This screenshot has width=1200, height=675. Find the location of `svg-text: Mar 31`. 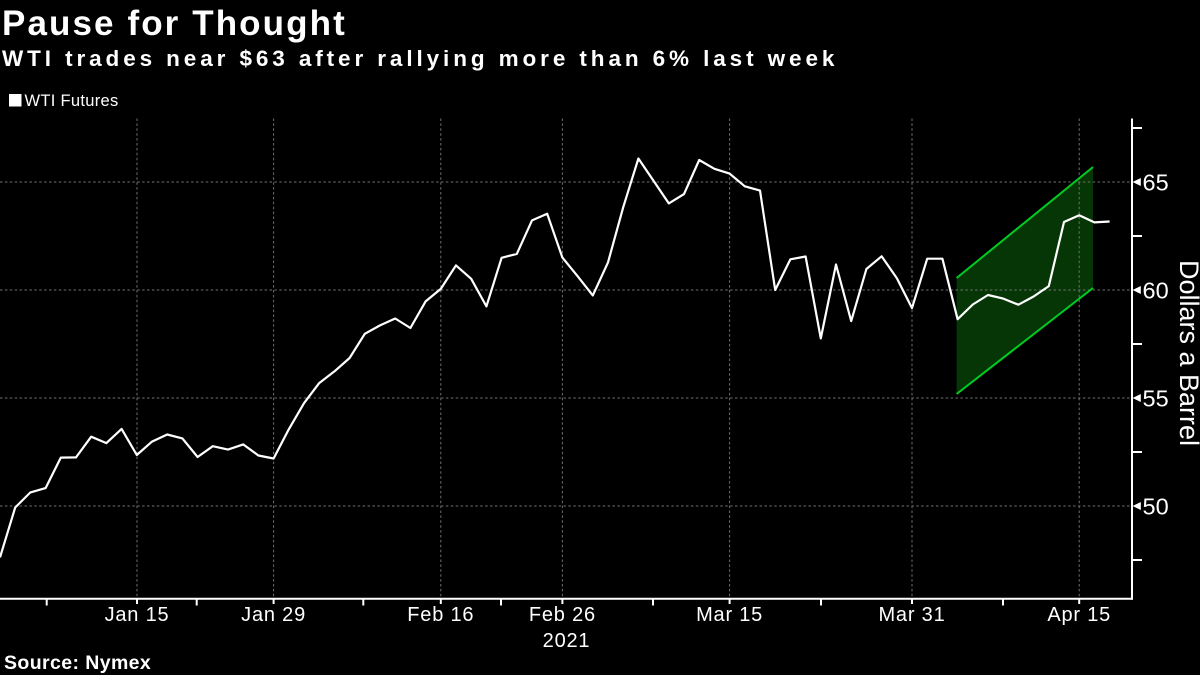

svg-text: Mar 31 is located at coordinates (911, 615).